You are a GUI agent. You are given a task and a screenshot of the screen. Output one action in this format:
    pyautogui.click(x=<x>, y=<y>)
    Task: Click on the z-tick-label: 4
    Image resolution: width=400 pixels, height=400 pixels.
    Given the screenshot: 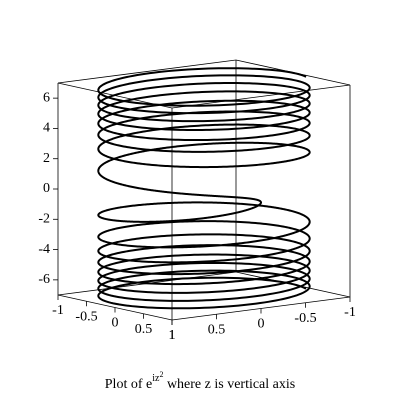 What is the action you would take?
    pyautogui.click(x=46, y=128)
    